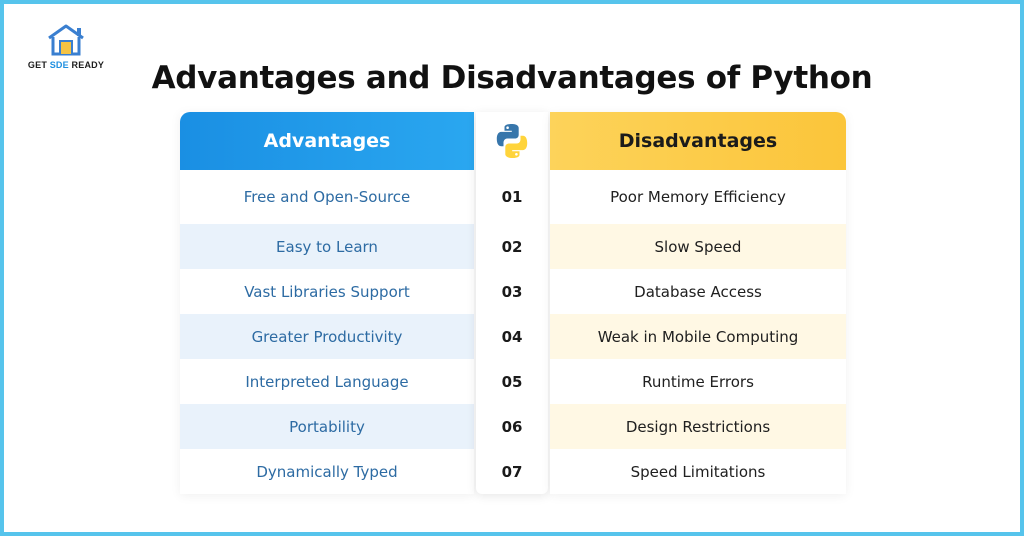 The image size is (1024, 536). What do you see at coordinates (698, 426) in the screenshot?
I see `disadvantage-item: Design Restrictions` at bounding box center [698, 426].